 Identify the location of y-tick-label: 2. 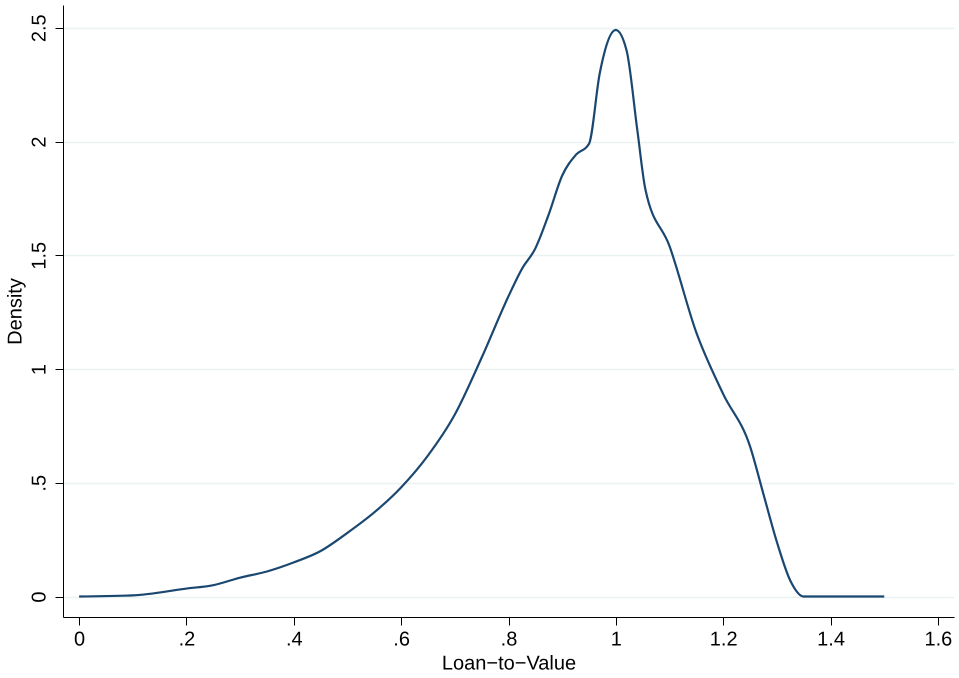
(39, 142).